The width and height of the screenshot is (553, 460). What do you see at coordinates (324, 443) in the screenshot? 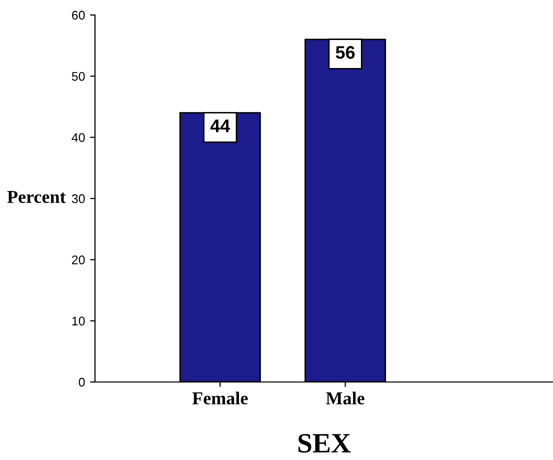
I see `x-axis-title: SEX` at bounding box center [324, 443].